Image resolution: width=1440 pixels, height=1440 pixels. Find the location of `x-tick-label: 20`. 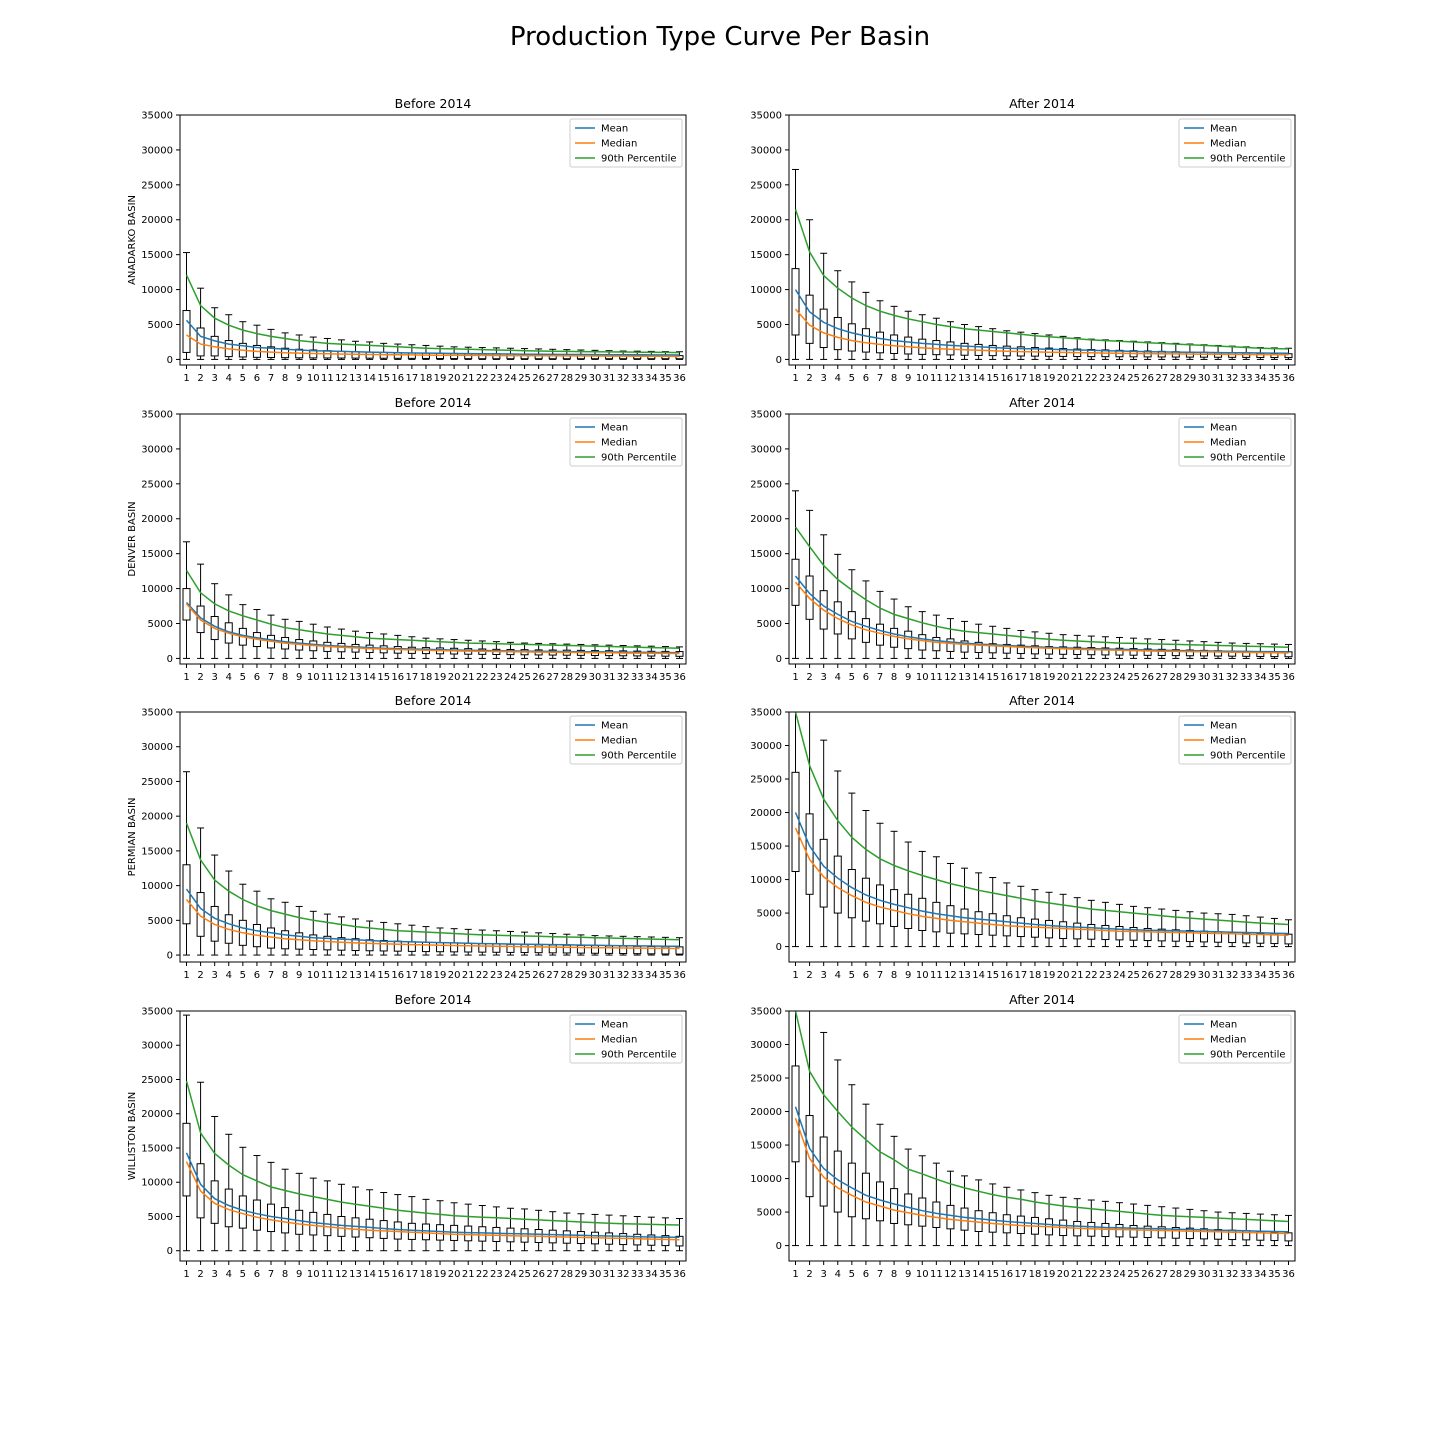

x-tick-label: 20 is located at coordinates (1063, 1274).